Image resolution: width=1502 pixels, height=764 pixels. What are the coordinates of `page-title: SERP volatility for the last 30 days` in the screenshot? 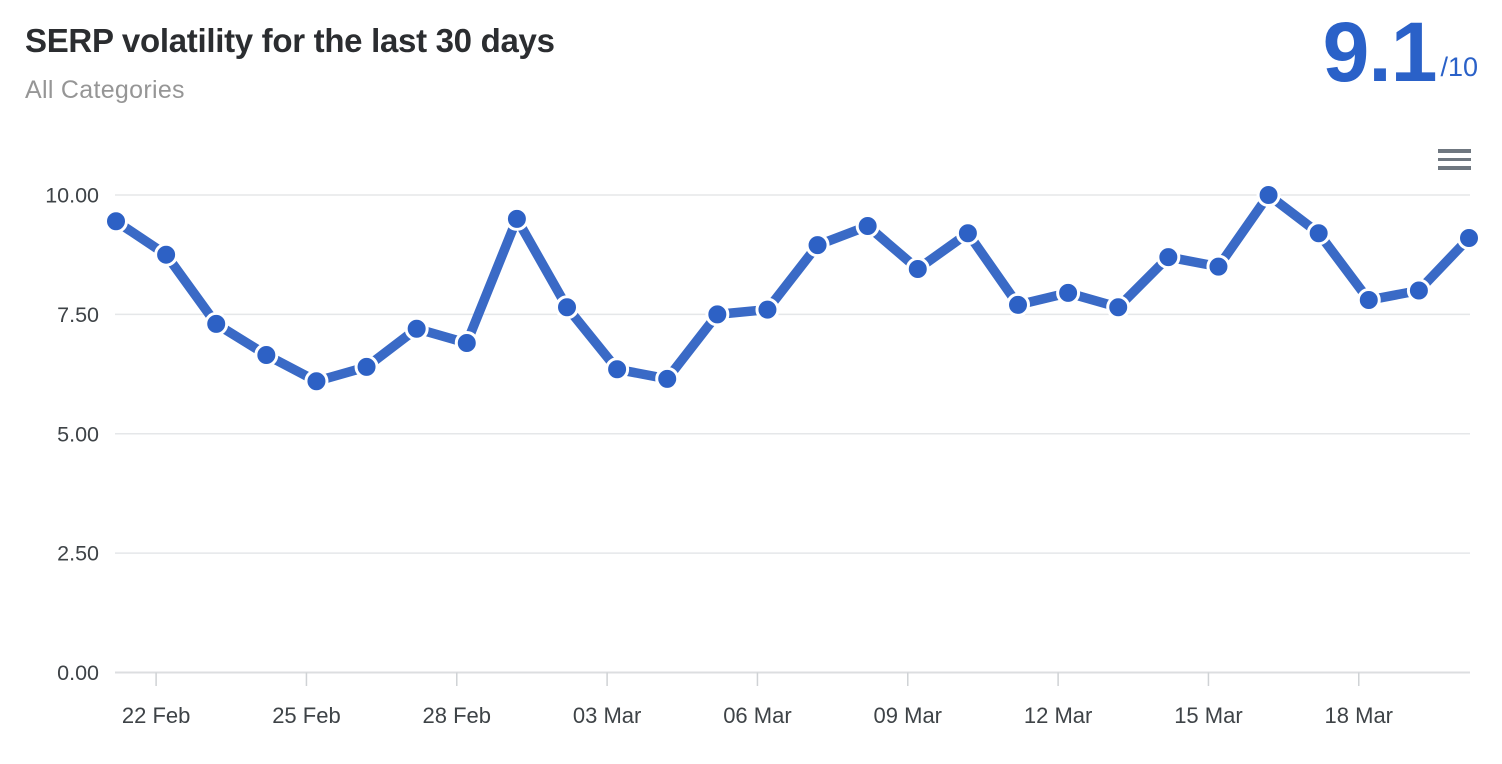 It's located at (290, 40).